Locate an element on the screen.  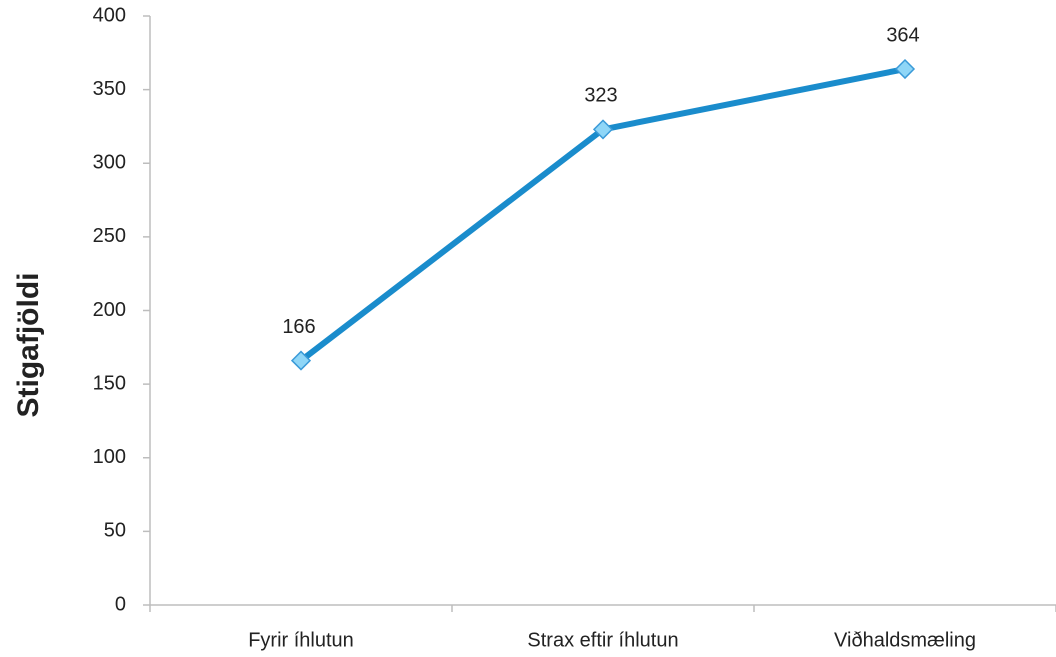
x-tick-label: Viðhaldsmæling is located at coordinates (905, 640).